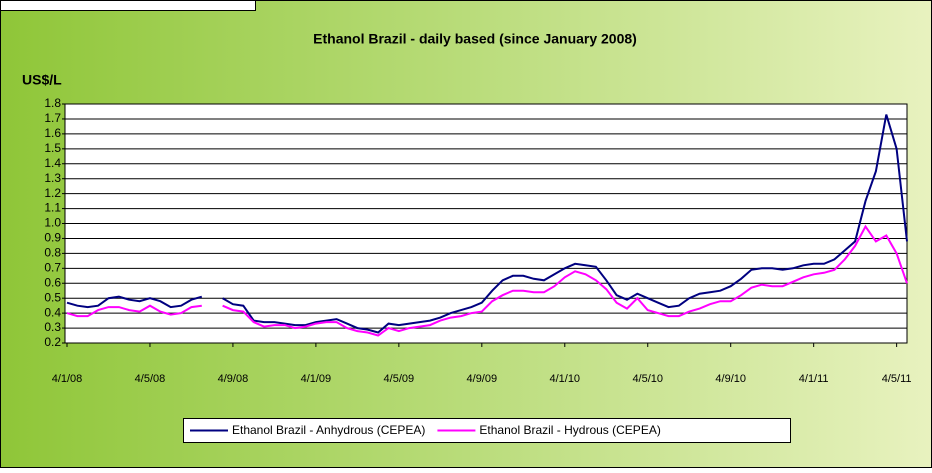  What do you see at coordinates (52, 163) in the screenshot?
I see `y-tick-label: 1.4` at bounding box center [52, 163].